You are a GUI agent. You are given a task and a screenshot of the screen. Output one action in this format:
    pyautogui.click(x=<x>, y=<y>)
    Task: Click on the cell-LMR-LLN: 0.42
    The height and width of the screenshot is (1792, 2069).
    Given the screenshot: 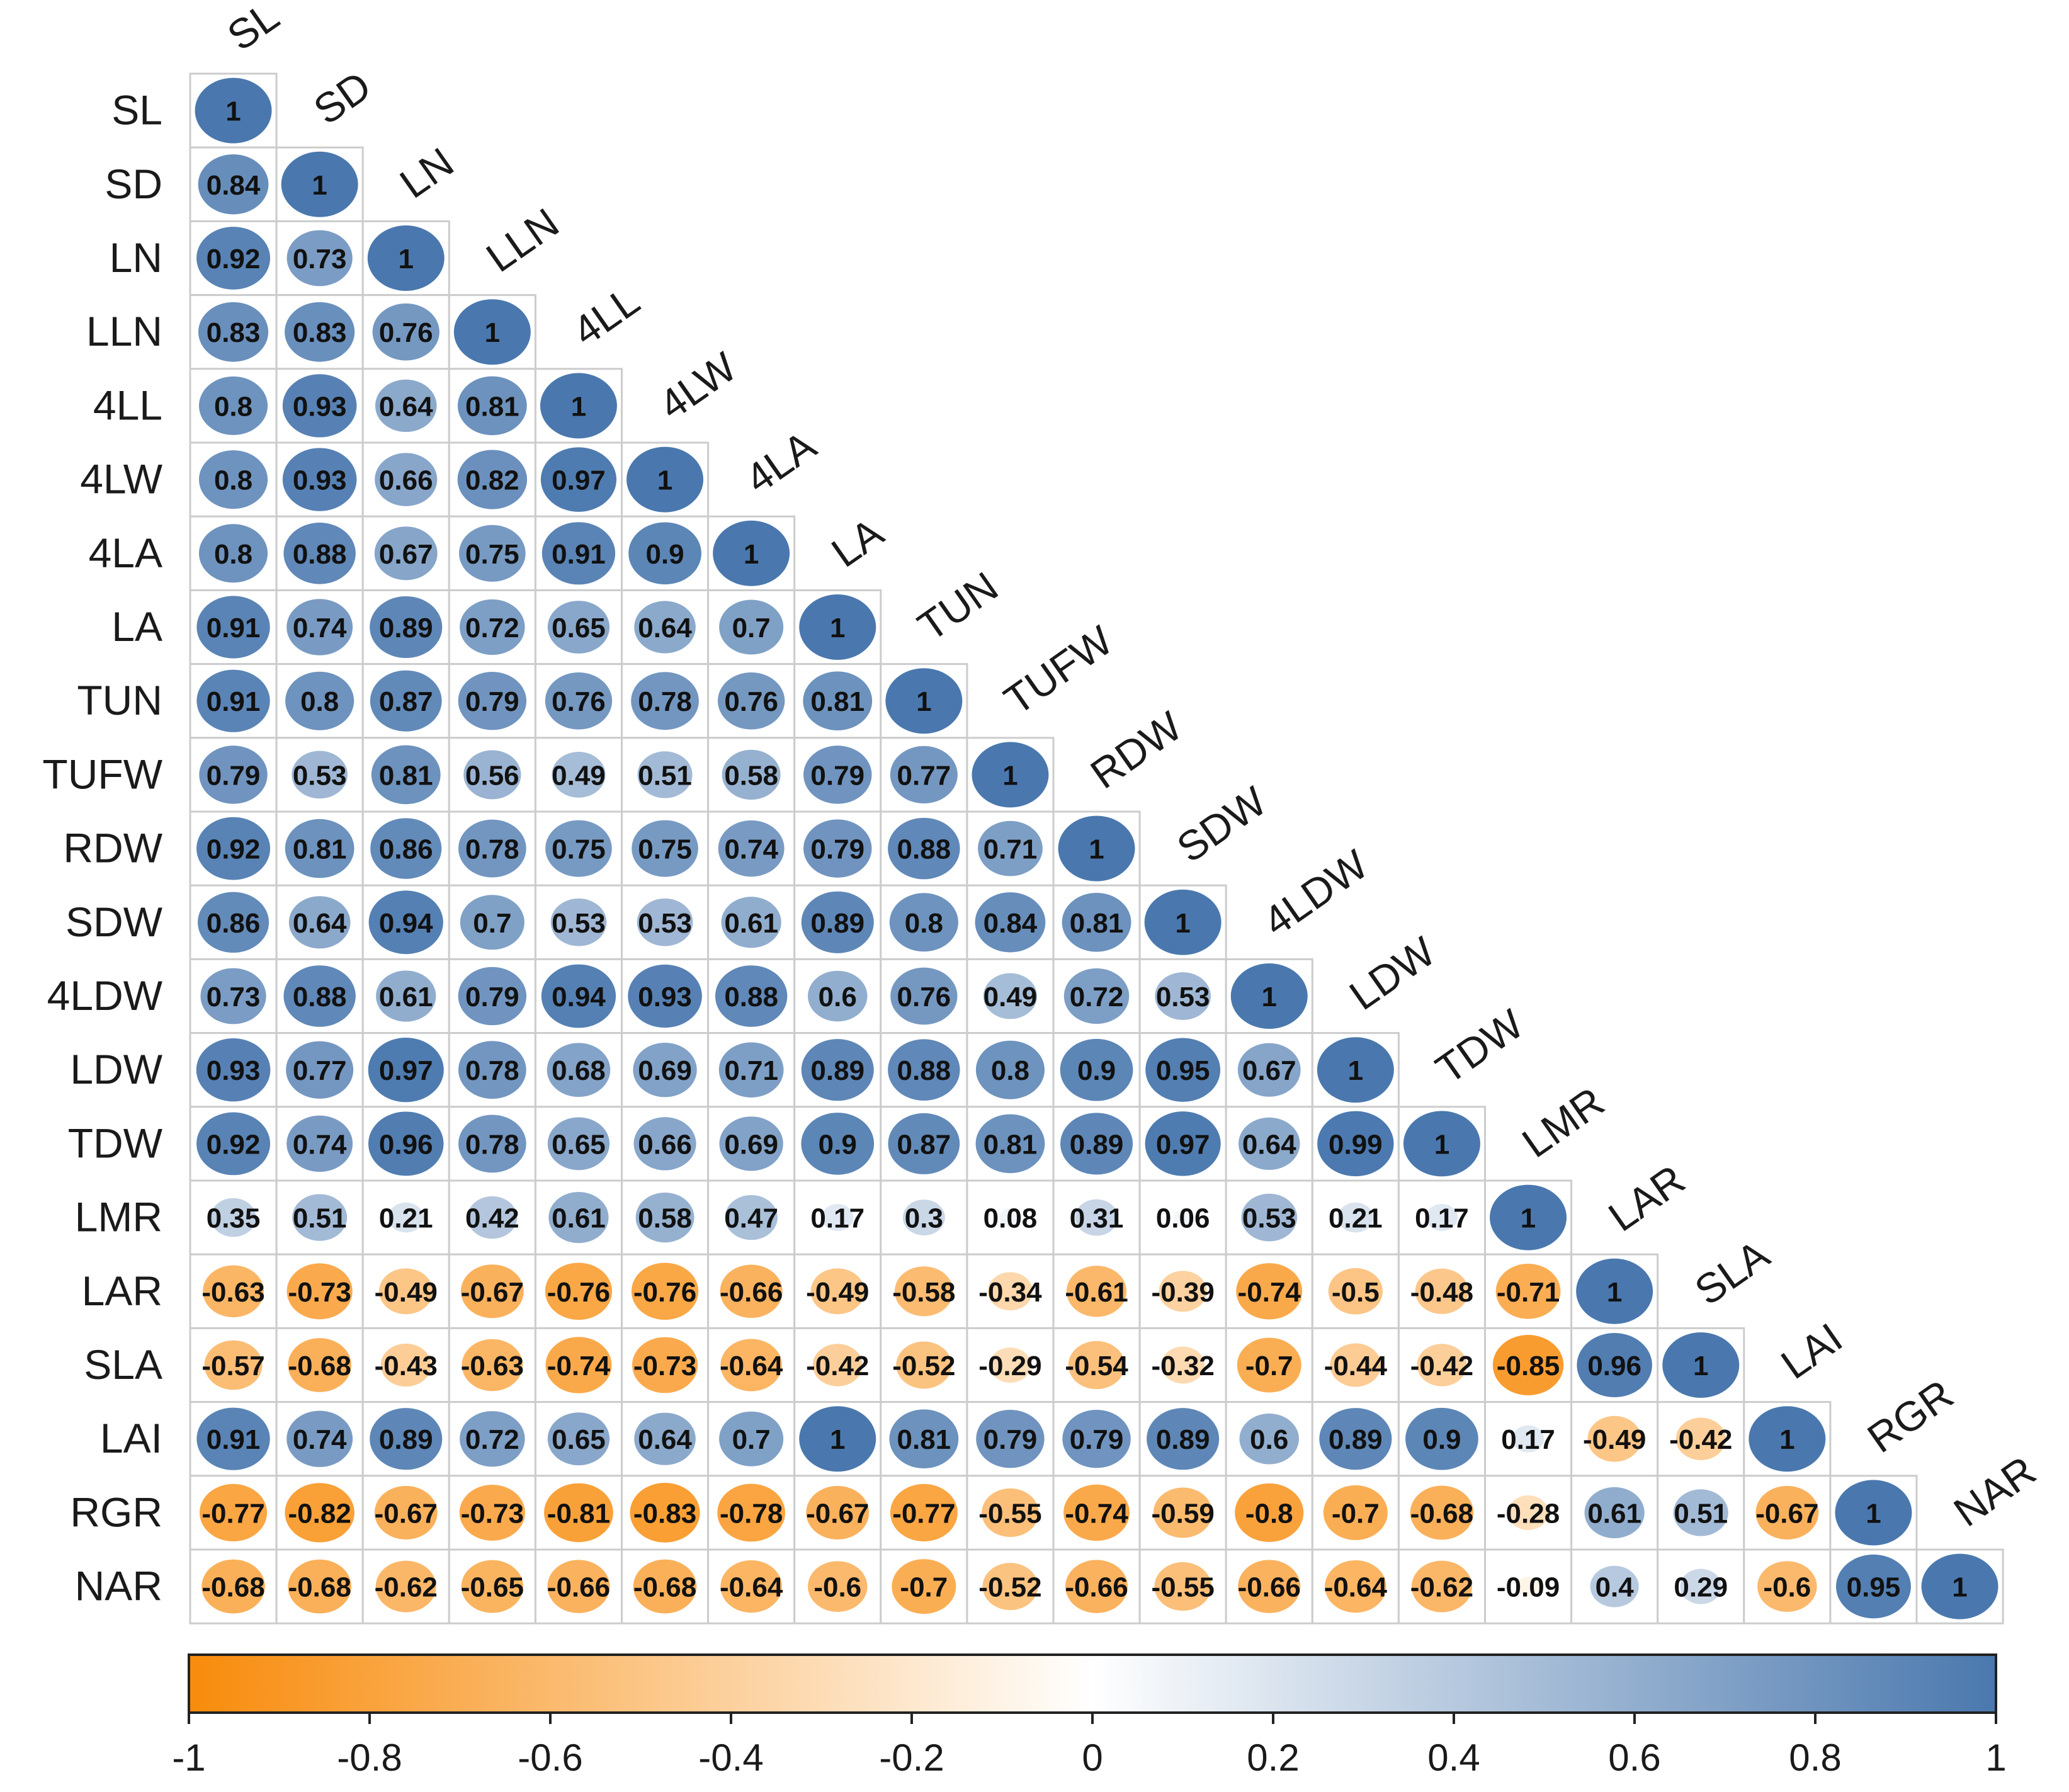 What is the action you would take?
    pyautogui.click(x=492, y=1217)
    